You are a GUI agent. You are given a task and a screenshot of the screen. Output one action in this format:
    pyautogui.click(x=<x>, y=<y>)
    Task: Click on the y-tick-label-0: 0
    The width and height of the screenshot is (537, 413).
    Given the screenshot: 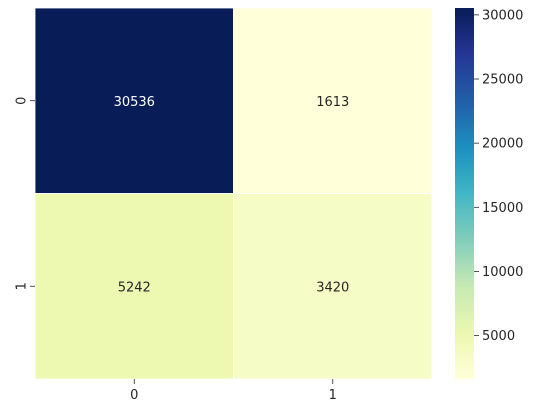 What is the action you would take?
    pyautogui.click(x=22, y=101)
    